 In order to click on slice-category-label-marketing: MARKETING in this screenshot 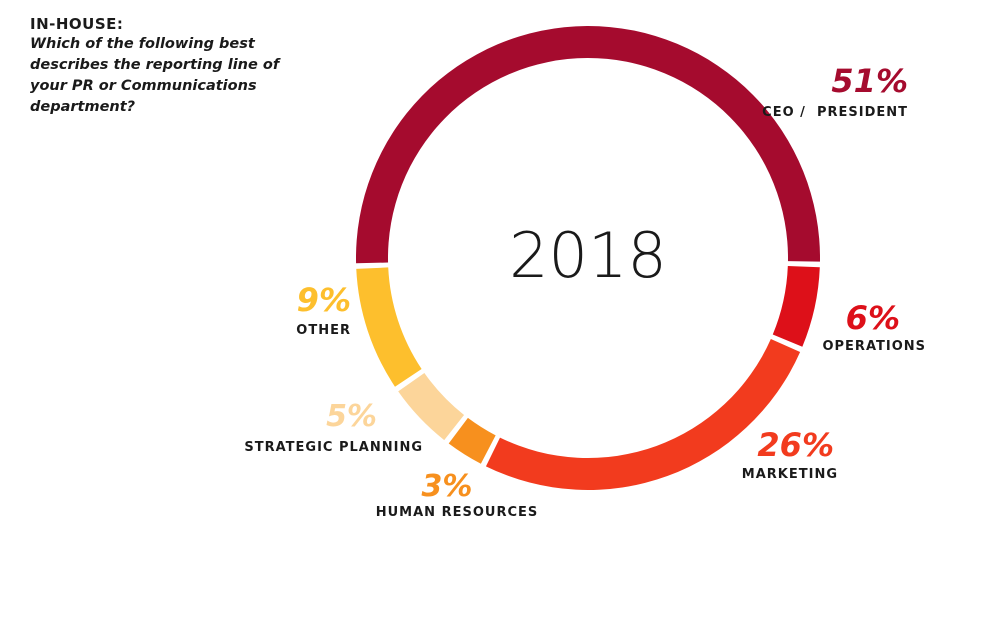, I will do `click(790, 474)`.